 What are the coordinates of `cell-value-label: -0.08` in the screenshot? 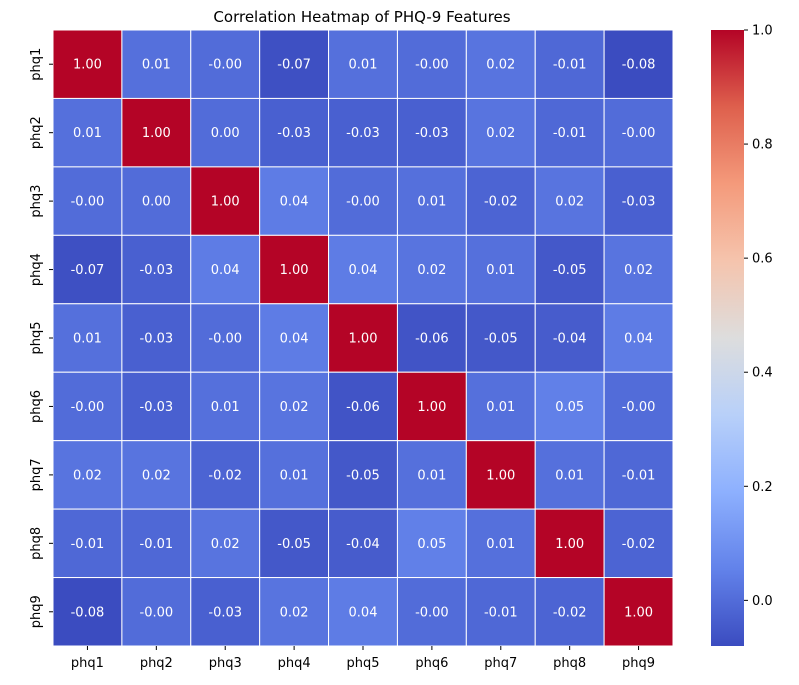 It's located at (88, 612).